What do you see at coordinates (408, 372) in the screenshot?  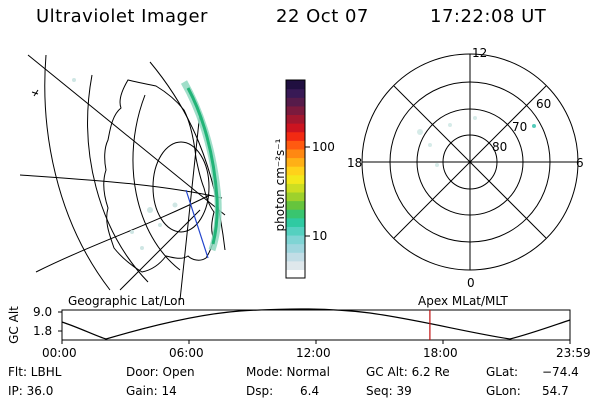 I see `gc-altitude-info: GC Alt: 6.2 Re` at bounding box center [408, 372].